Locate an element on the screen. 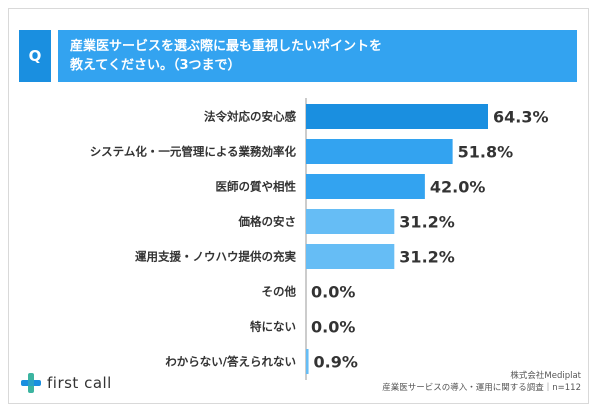  category-label: 法令対応の安心感 is located at coordinates (250, 117).